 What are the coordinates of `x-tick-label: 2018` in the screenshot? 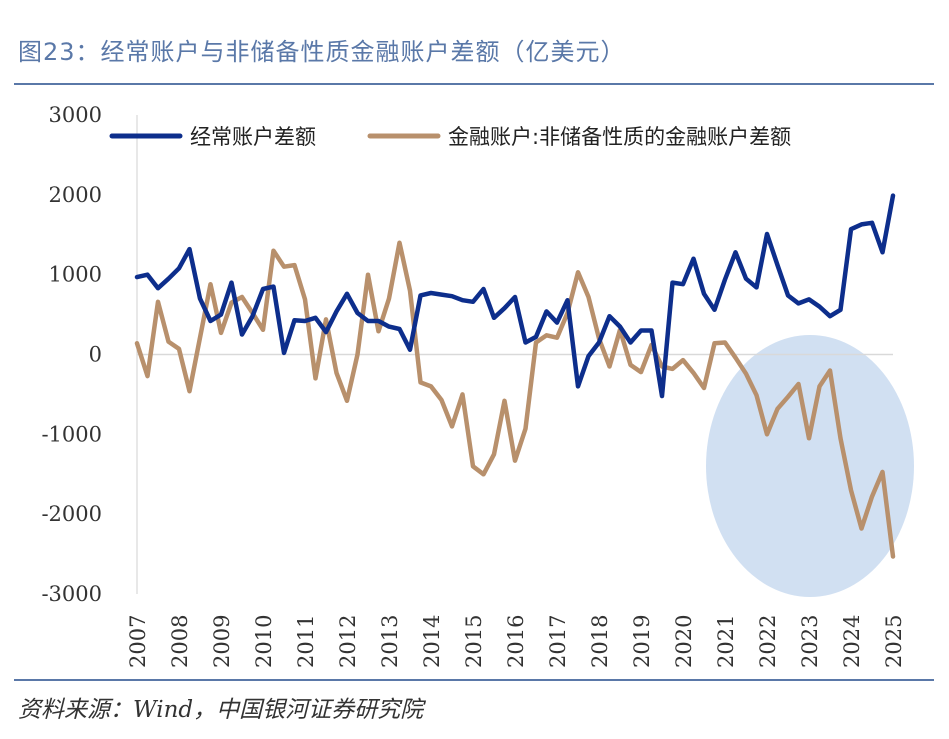 It's located at (600, 641).